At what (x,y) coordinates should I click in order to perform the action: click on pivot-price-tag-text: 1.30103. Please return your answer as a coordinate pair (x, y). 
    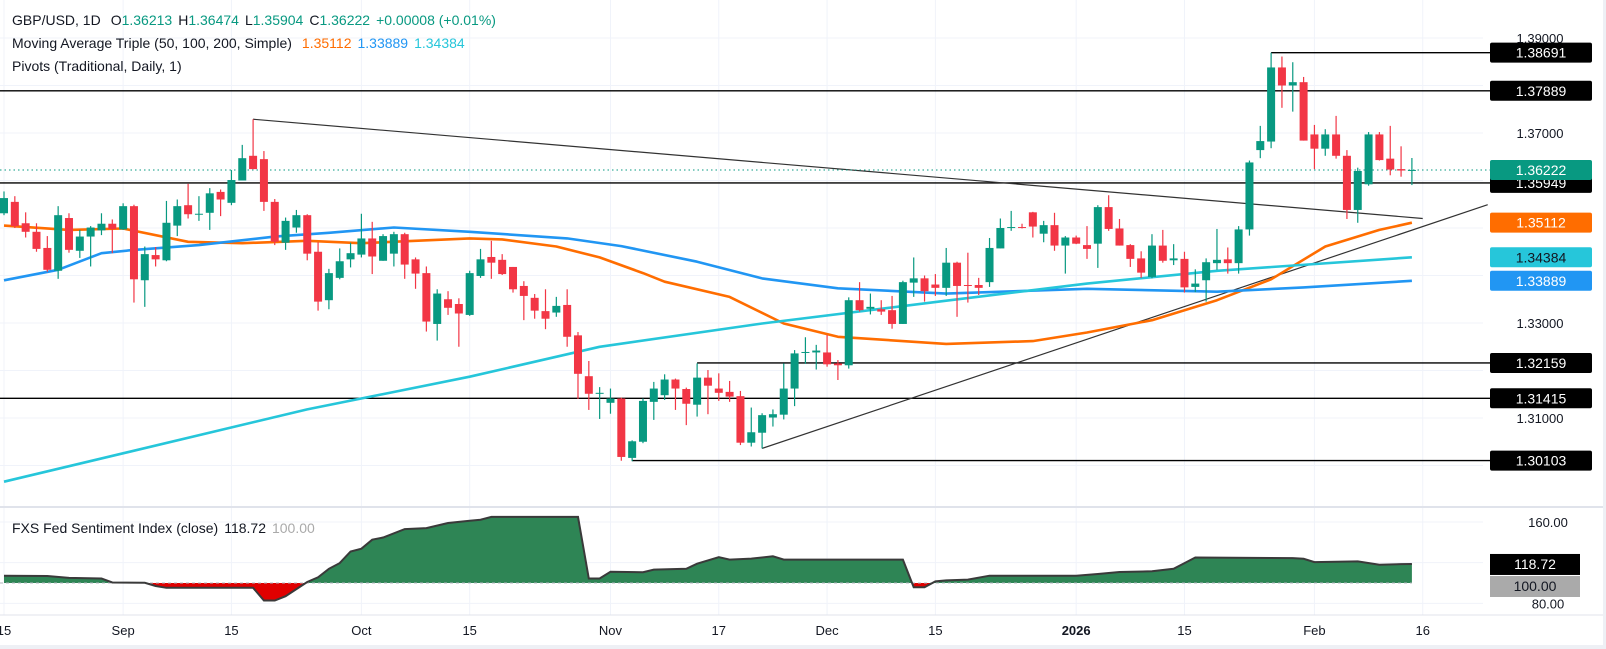
    Looking at the image, I should click on (1541, 461).